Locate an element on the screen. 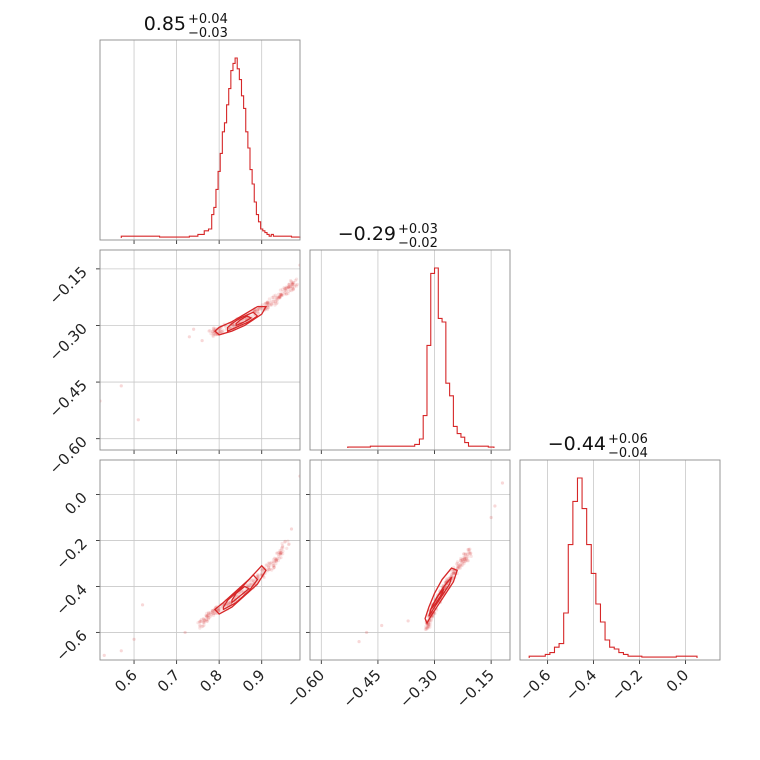 The image size is (760, 760). x-tick-label: 0.8 is located at coordinates (211, 681).